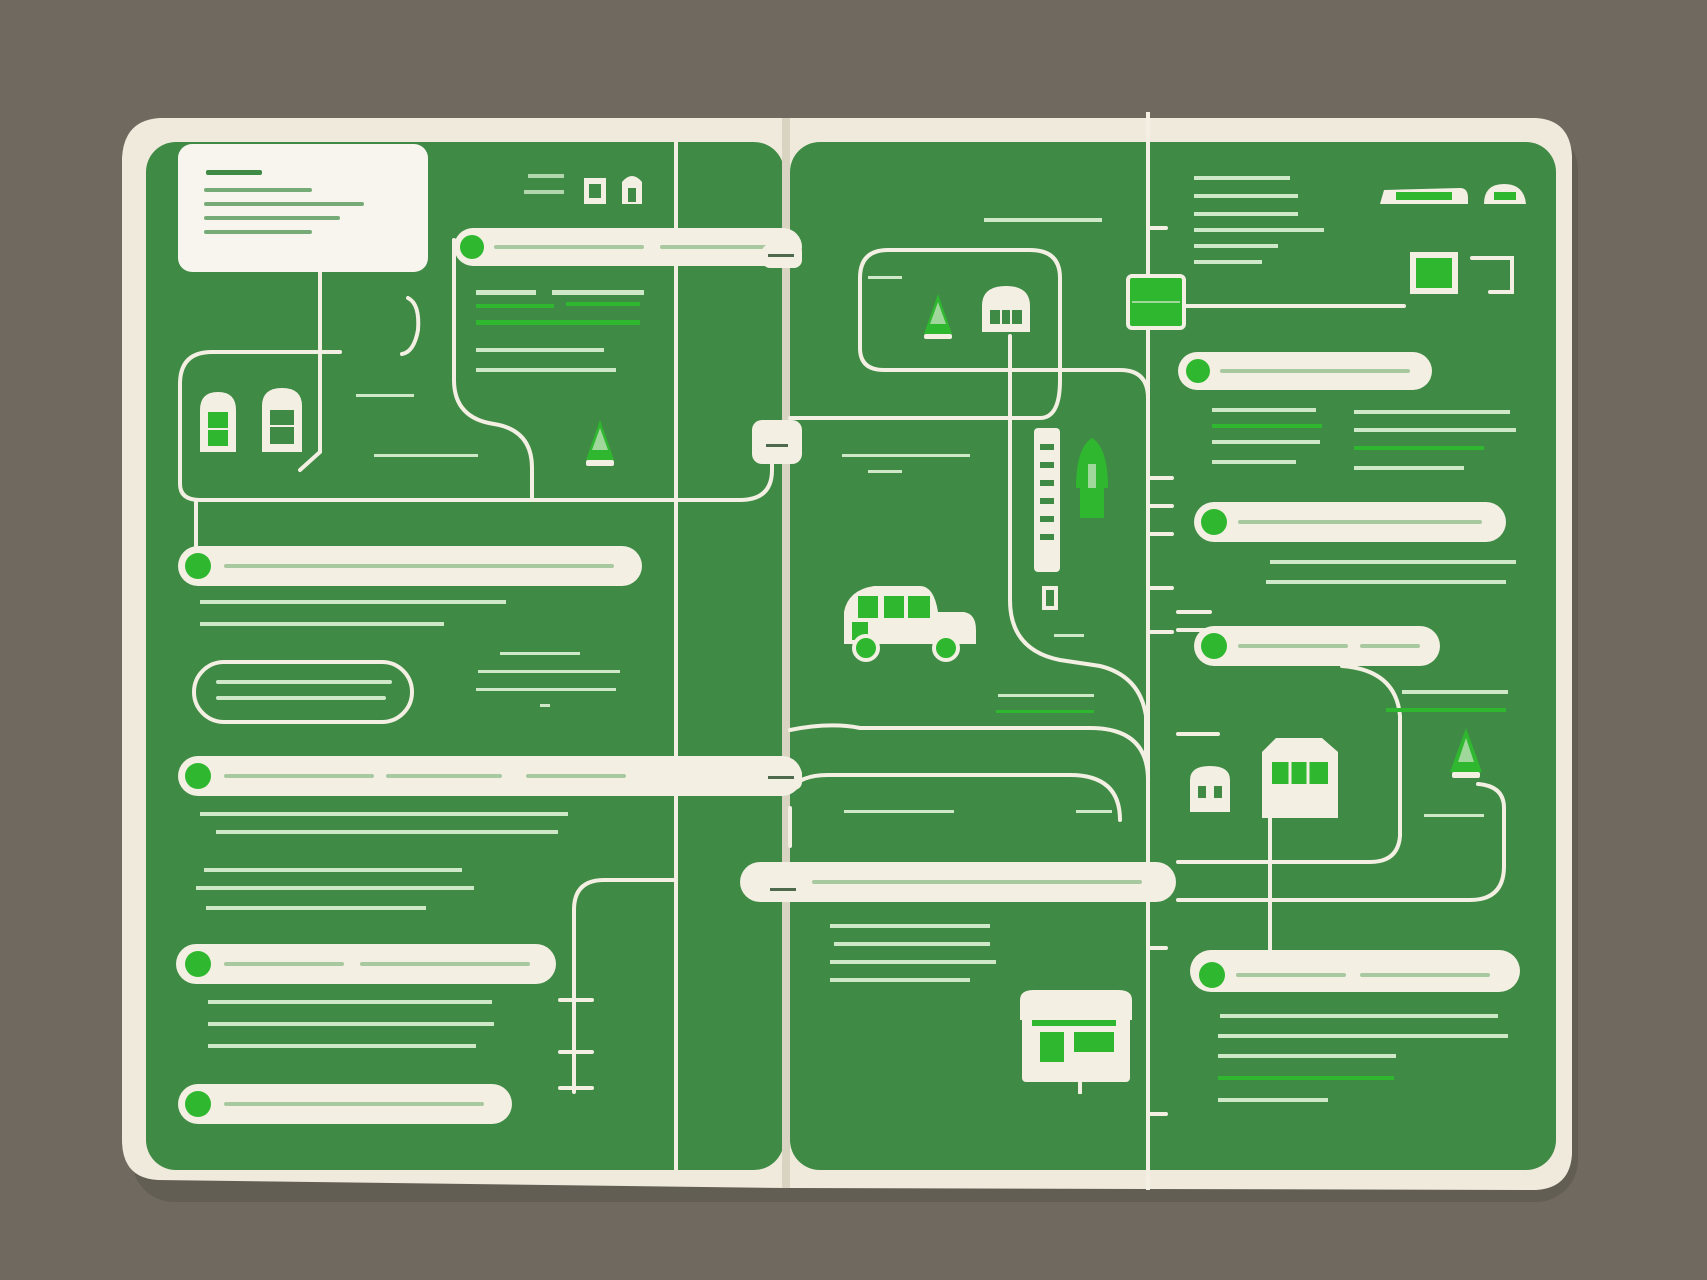 The image size is (1707, 1280). I want to click on wide-banner-pill, so click(958, 882).